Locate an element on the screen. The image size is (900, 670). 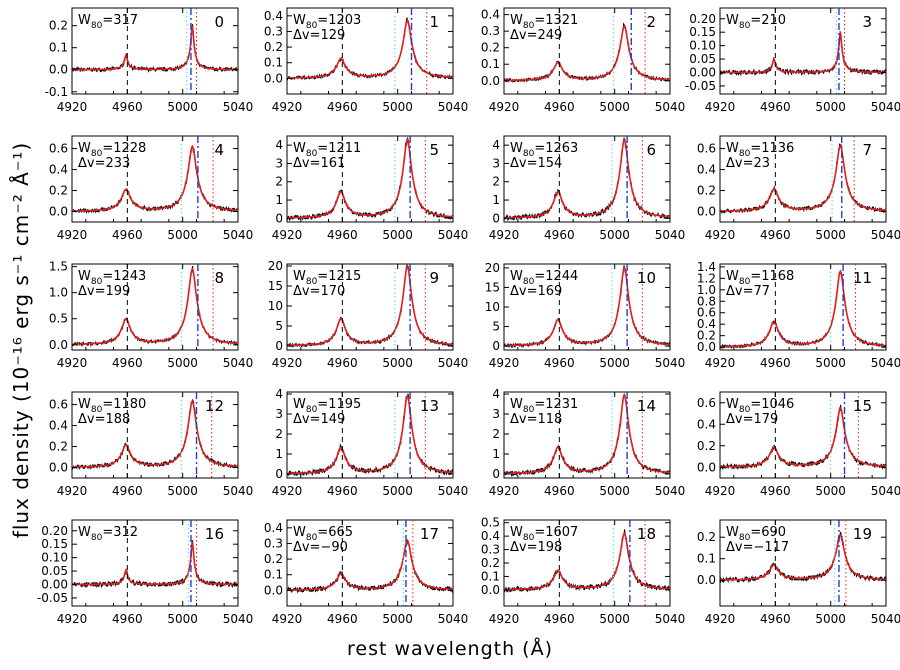
delta-v-label: Δv=118 is located at coordinates (536, 419).